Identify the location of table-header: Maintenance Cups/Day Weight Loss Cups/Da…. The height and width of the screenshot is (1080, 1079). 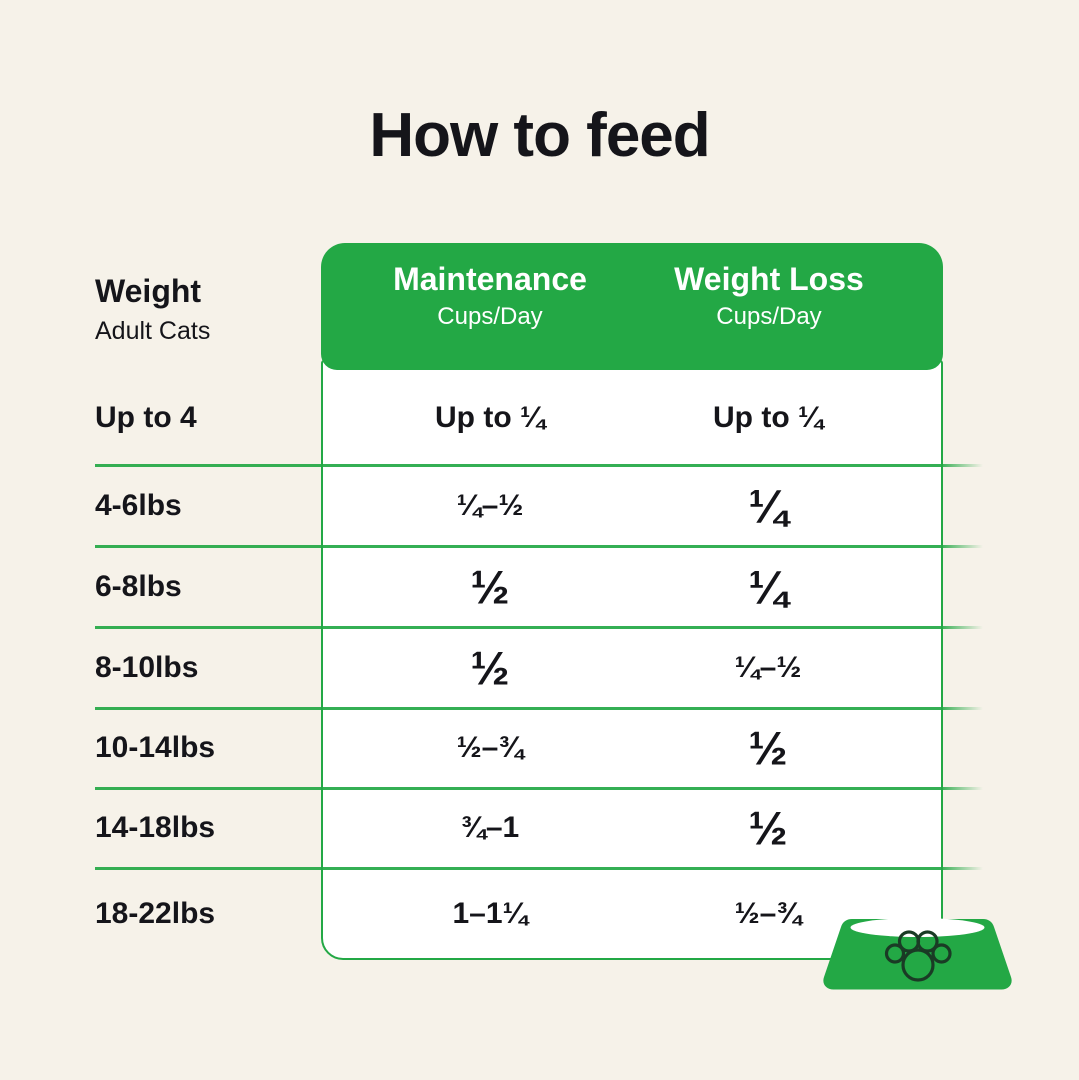
(632, 306).